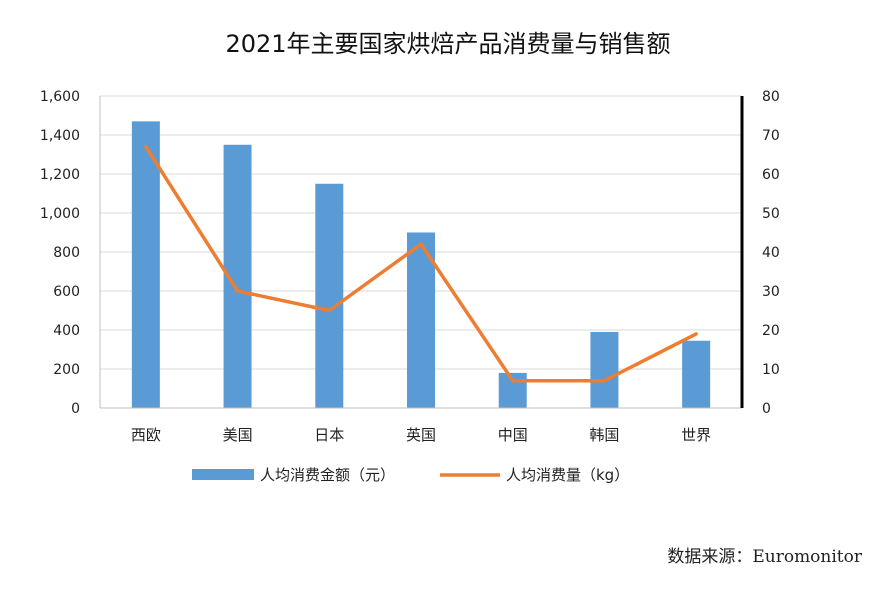  Describe the element at coordinates (66, 331) in the screenshot. I see `y-left-tick-label: 400` at that location.